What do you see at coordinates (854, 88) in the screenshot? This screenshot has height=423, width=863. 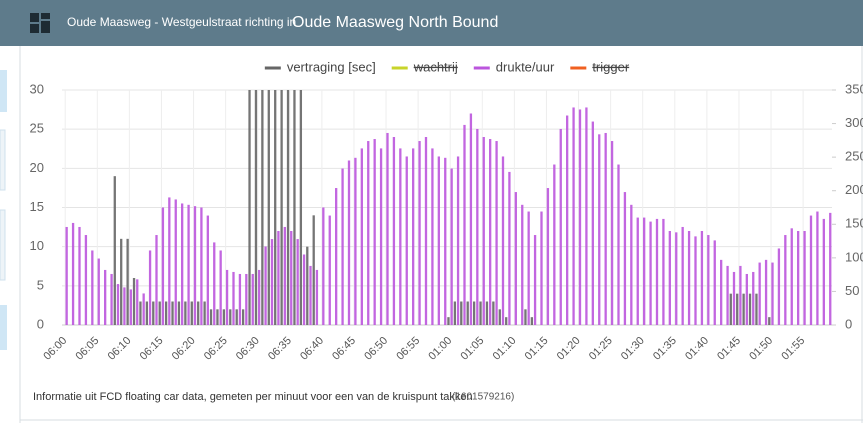 I see `y2-tick-label: 350` at bounding box center [854, 88].